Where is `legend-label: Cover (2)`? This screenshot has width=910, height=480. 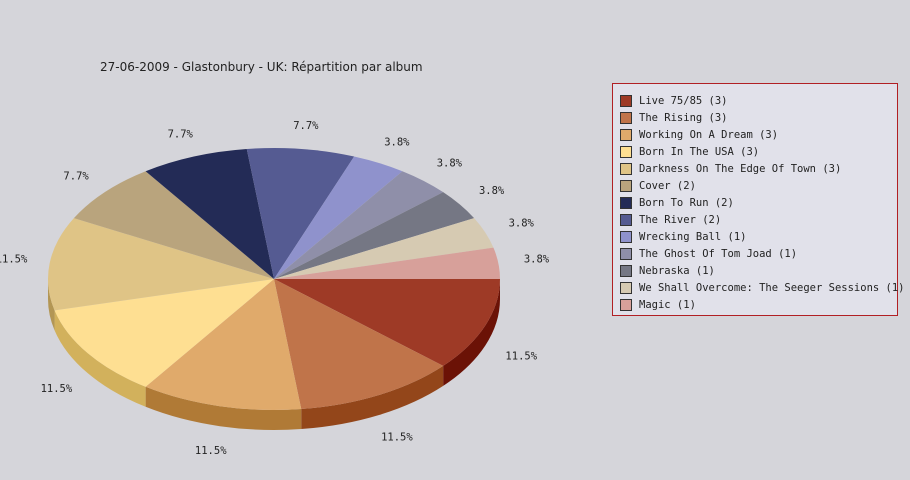
legend-label: Cover (2) is located at coordinates (667, 185).